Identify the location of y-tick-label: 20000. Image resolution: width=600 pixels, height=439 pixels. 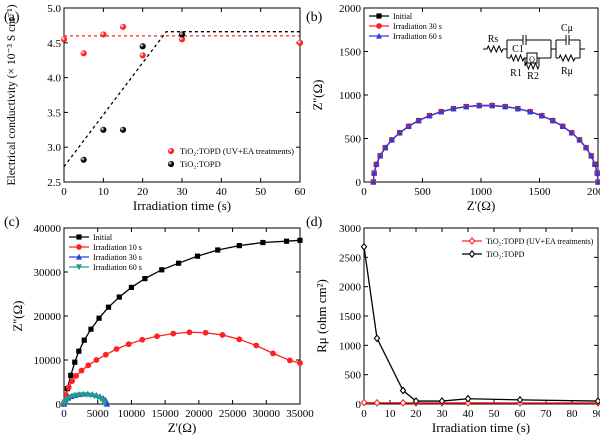
(48, 317).